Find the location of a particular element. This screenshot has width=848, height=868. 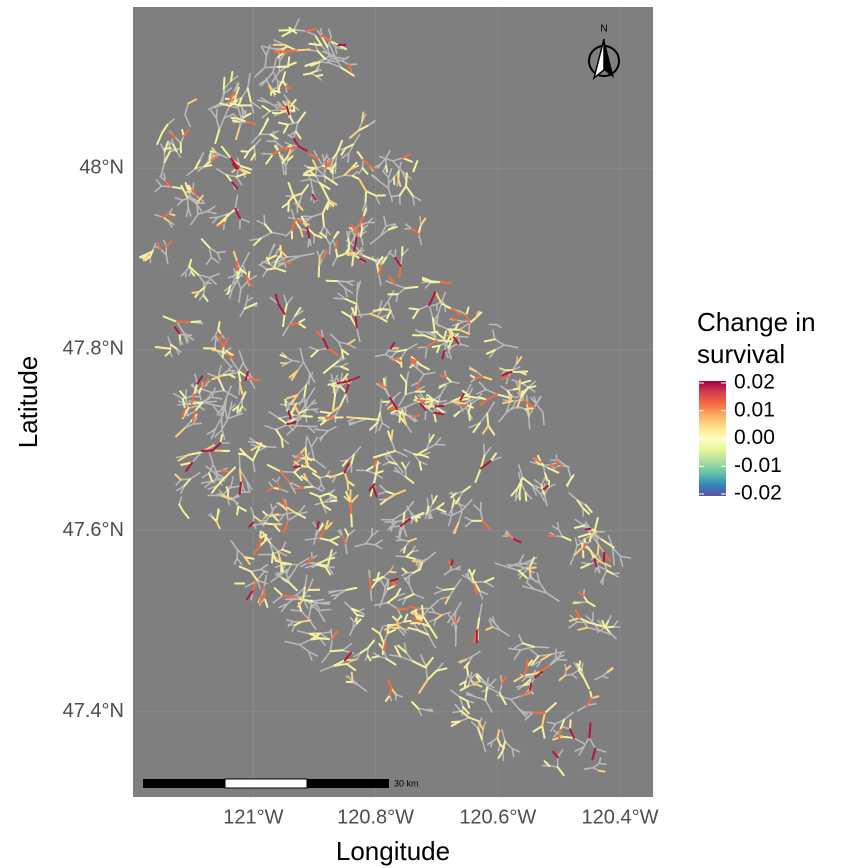

north-arrow-label: N is located at coordinates (603, 29).